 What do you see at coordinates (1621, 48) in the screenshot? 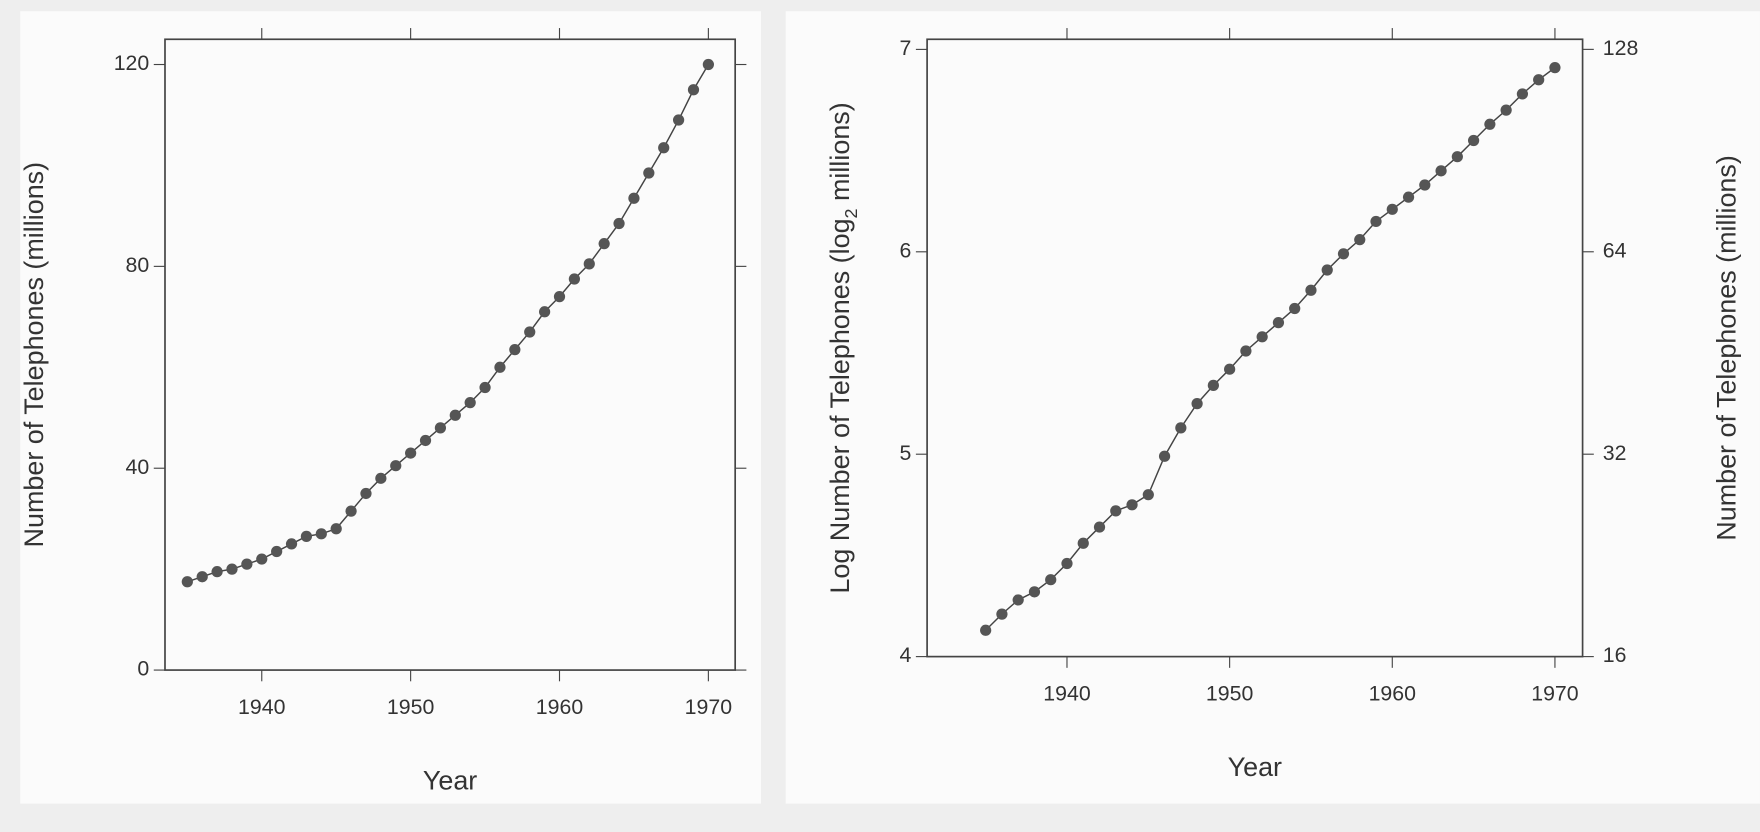
I see `y2-tick-label: 128` at bounding box center [1621, 48].